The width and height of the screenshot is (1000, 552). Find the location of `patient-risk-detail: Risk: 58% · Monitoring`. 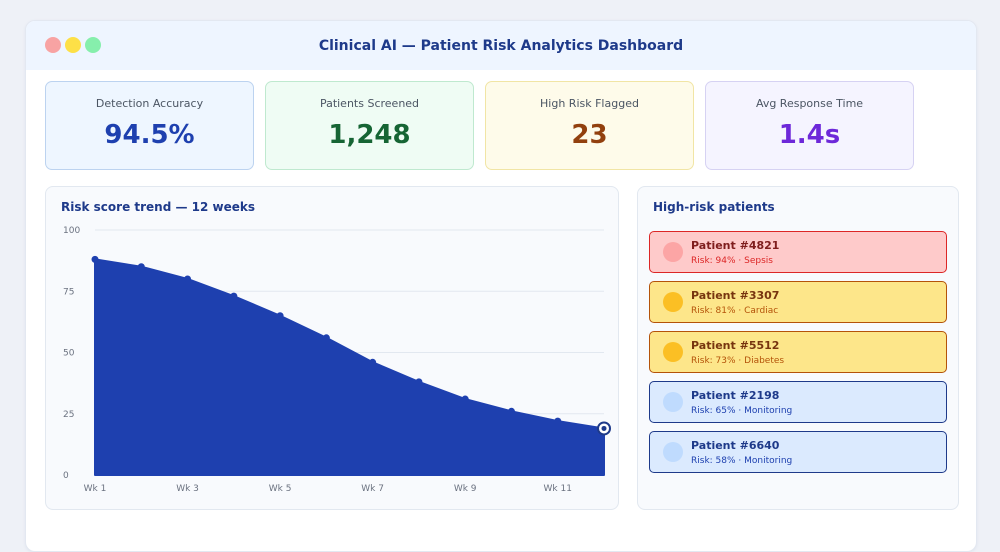

patient-risk-detail: Risk: 58% · Monitoring is located at coordinates (742, 461).